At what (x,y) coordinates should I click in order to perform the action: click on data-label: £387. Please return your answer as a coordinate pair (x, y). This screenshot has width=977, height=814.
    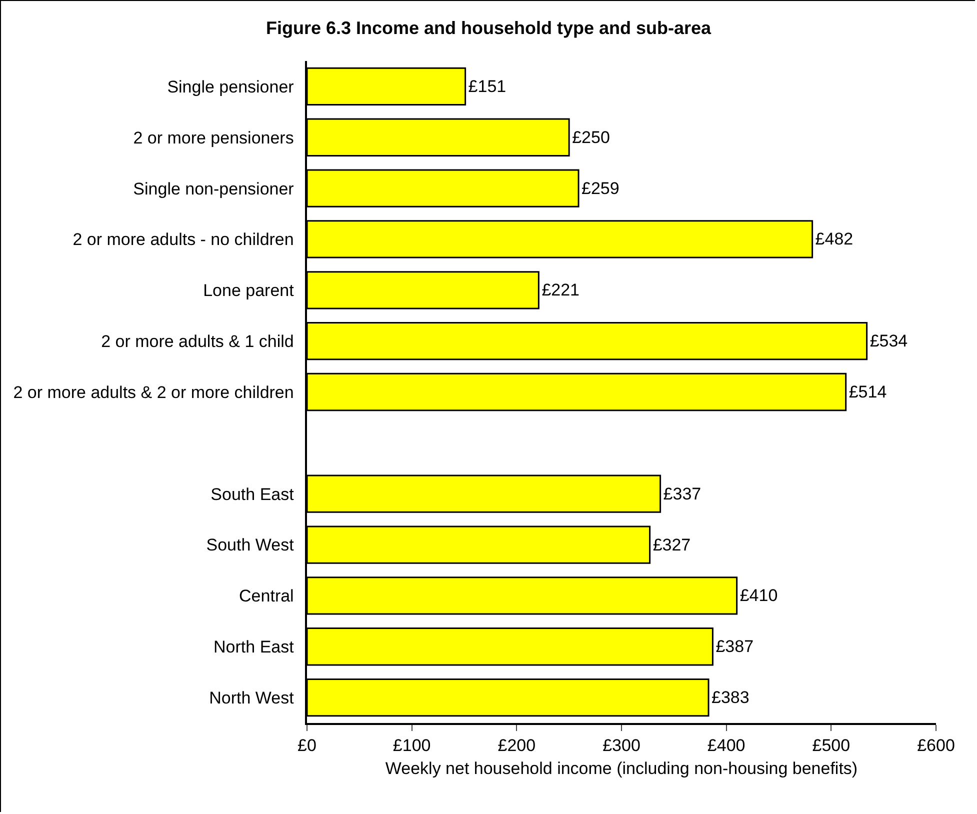
    Looking at the image, I should click on (735, 646).